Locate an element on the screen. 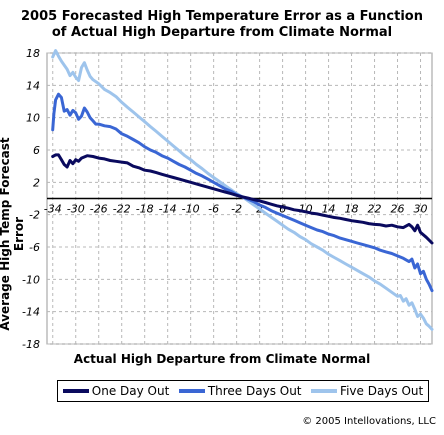 The width and height of the screenshot is (444, 435). x-tick-label: -26 is located at coordinates (99, 209).